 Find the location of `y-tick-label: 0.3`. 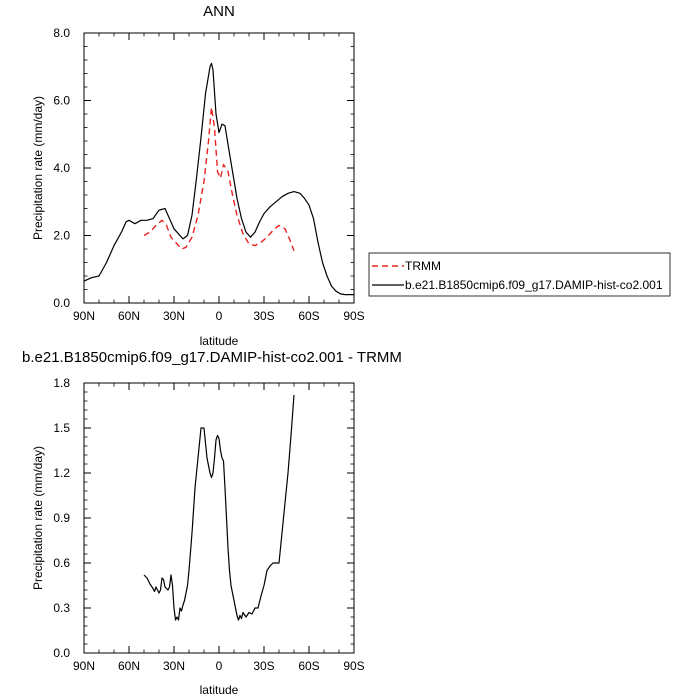

y-tick-label: 0.3 is located at coordinates (61, 608).